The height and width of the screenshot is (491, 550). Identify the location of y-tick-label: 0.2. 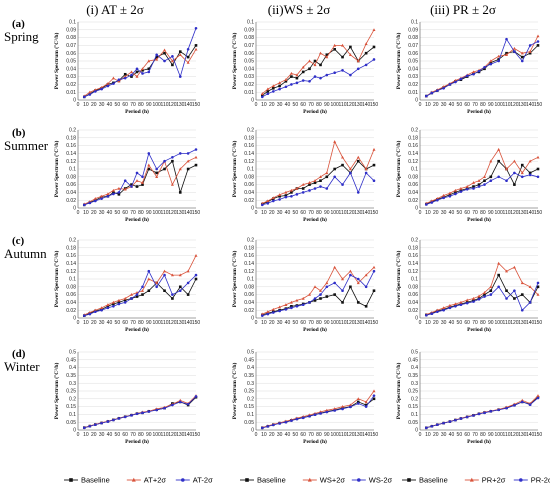
(414, 131).